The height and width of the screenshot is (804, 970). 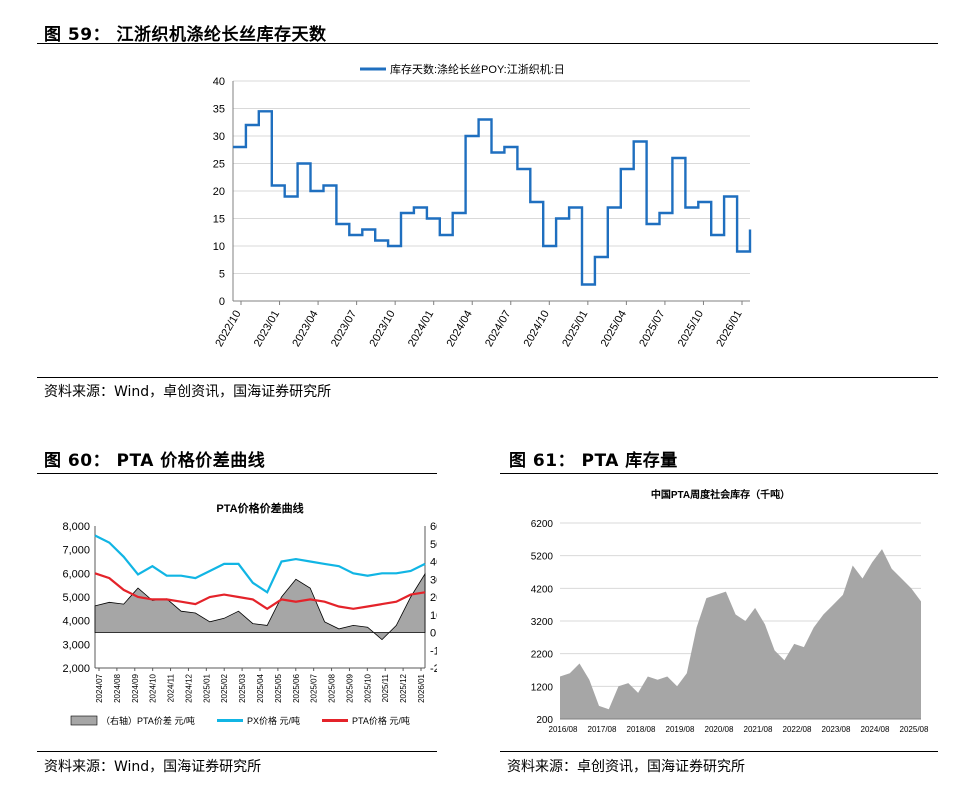 What do you see at coordinates (296, 687) in the screenshot?
I see `x-tick-label: 2025/06` at bounding box center [296, 687].